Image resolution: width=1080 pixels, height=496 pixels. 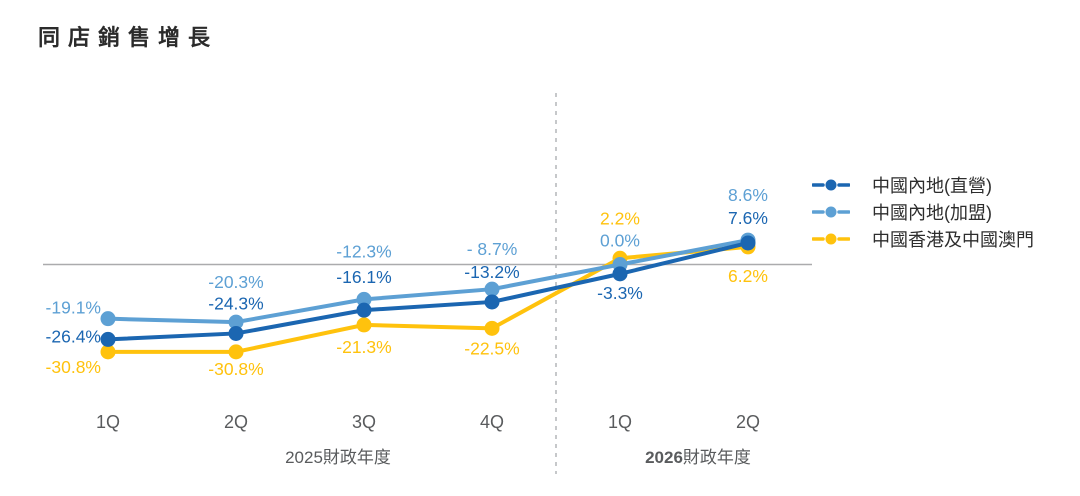 What do you see at coordinates (73, 336) in the screenshot?
I see `data-label: -26.4%` at bounding box center [73, 336].